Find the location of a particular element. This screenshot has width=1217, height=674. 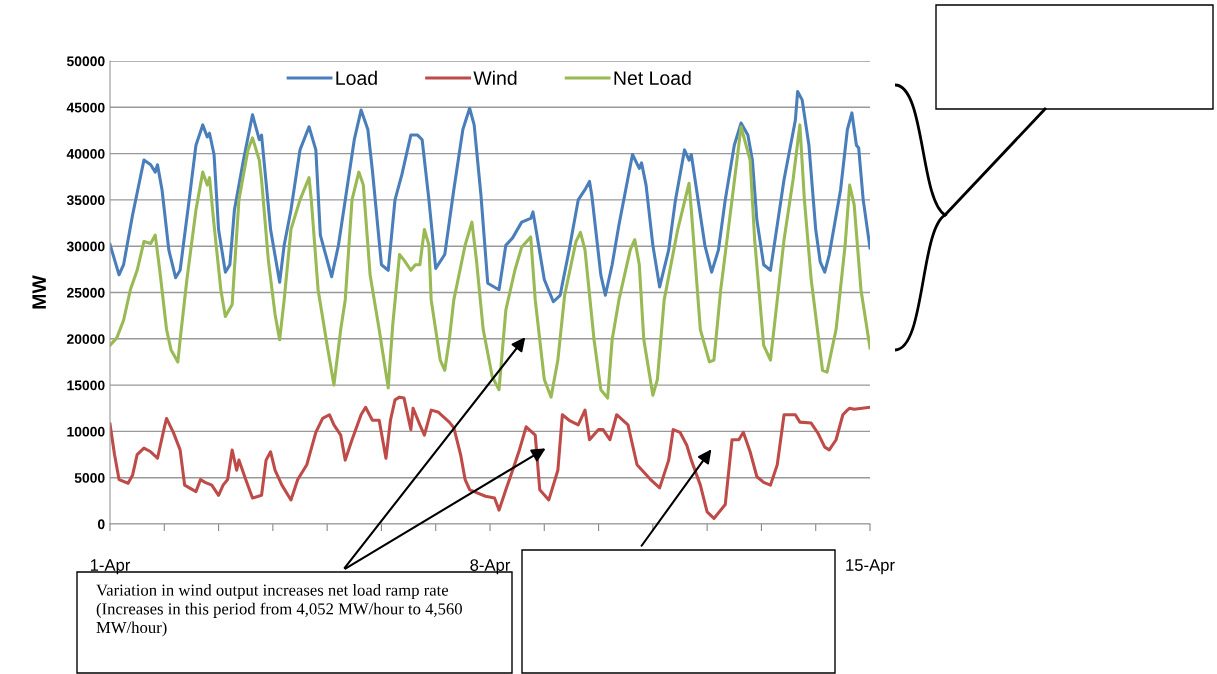

y-tick-label: 5000 is located at coordinates (89, 478).